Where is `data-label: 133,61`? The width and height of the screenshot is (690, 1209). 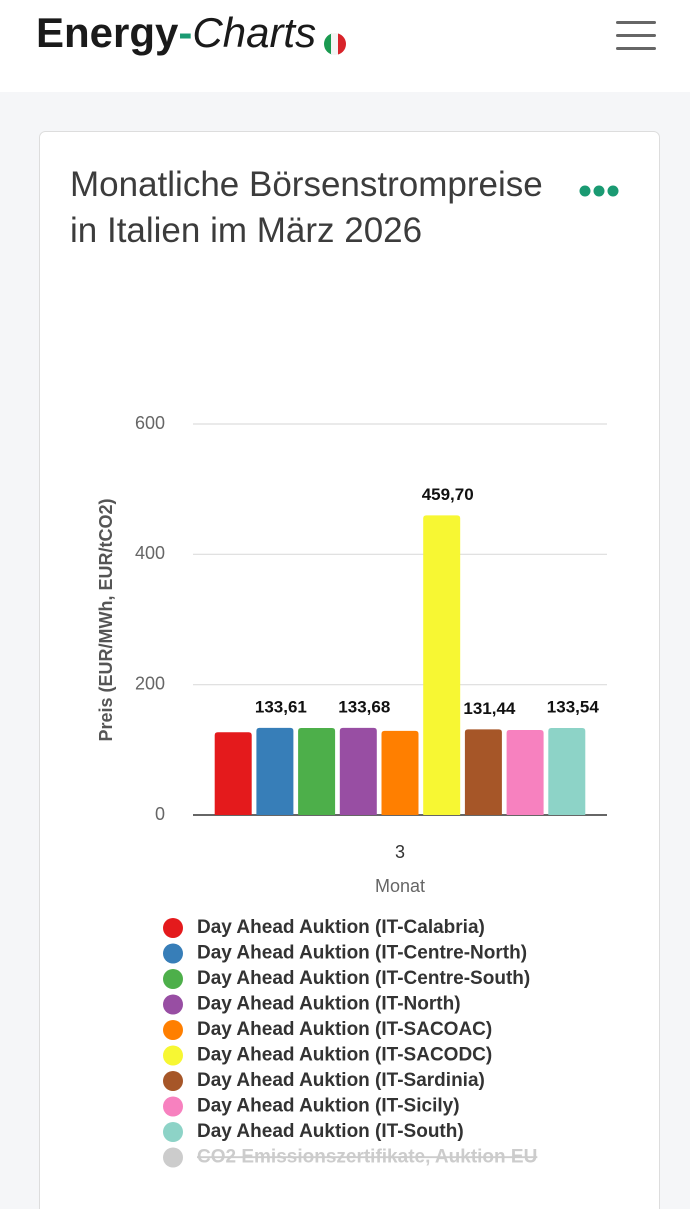 data-label: 133,61 is located at coordinates (281, 706).